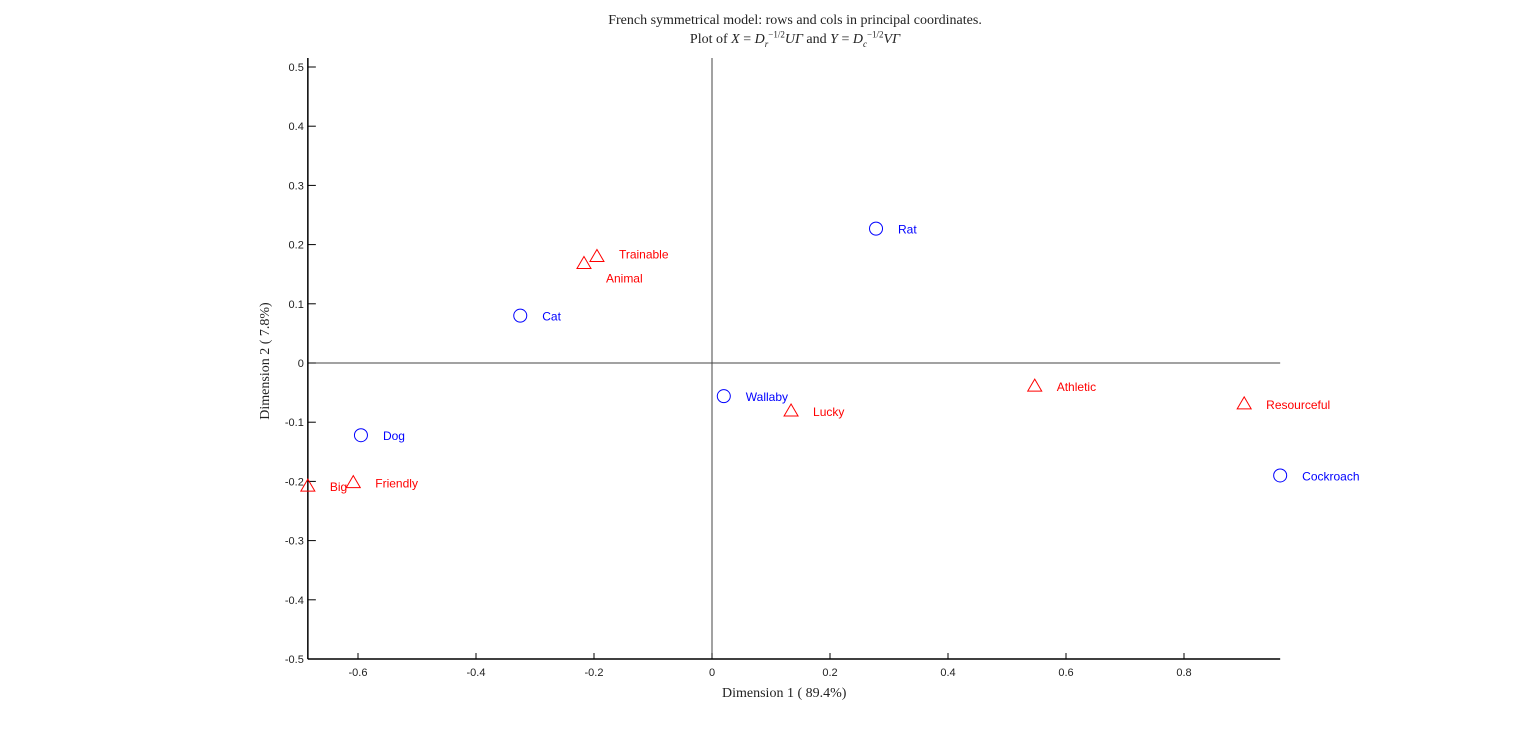  What do you see at coordinates (907, 230) in the screenshot?
I see `point-label-rat: Rat` at bounding box center [907, 230].